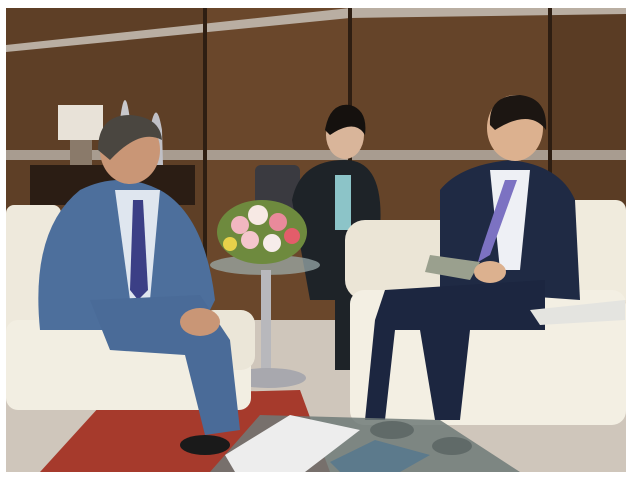  Describe the element at coordinates (261, 228) in the screenshot. I see `flowers` at that location.